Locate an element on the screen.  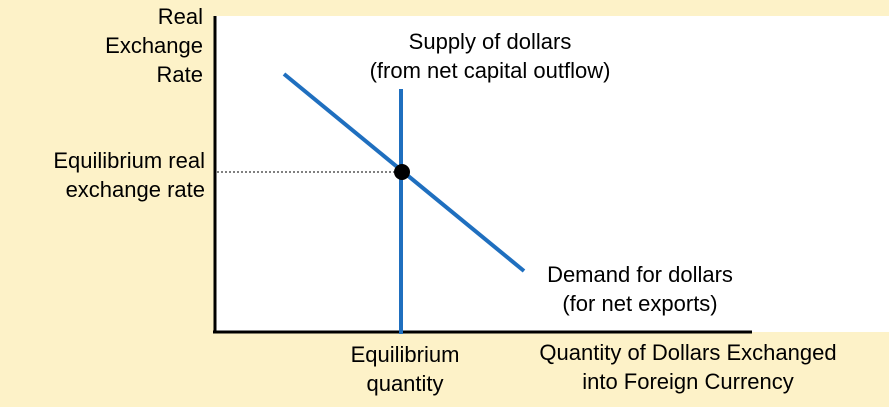
supply-curve-label-line-2: (from net capital outflow) is located at coordinates (490, 70).